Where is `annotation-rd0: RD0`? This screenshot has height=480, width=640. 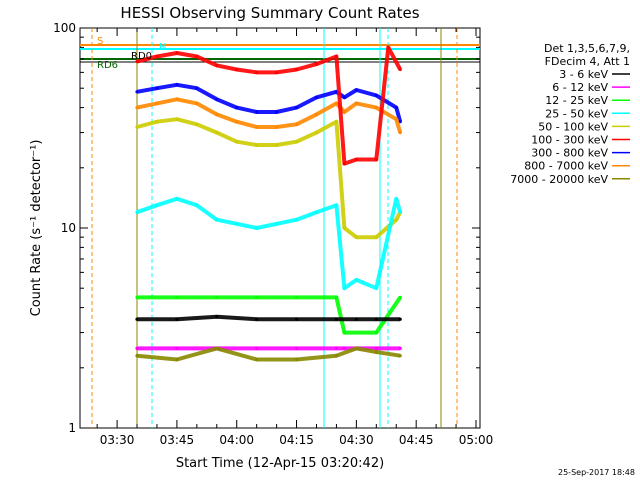
annotation-rd0: RD0 is located at coordinates (141, 56).